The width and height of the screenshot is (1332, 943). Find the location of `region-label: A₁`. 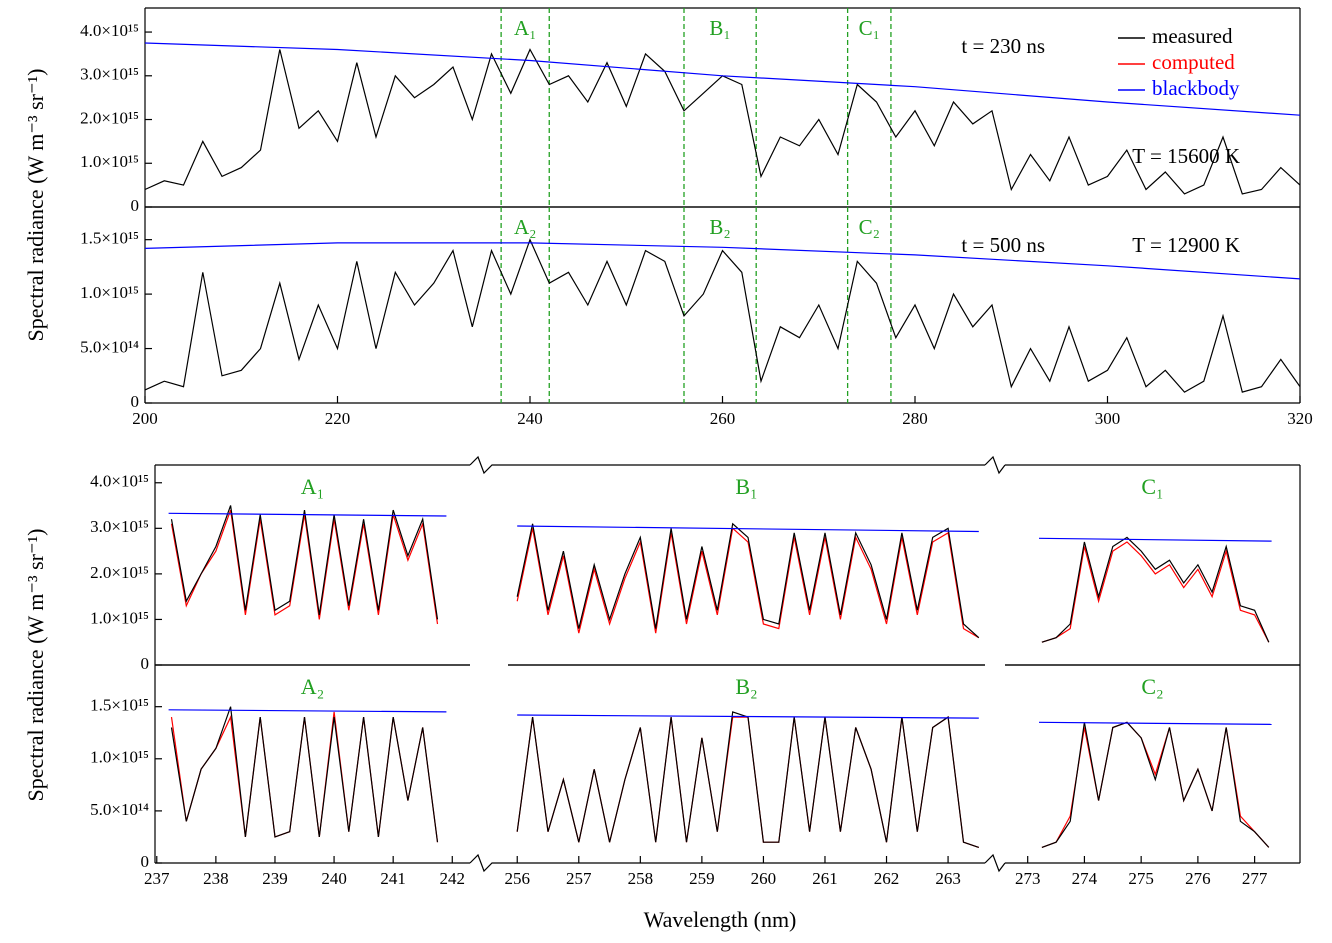

region-label: A₁ is located at coordinates (525, 28).